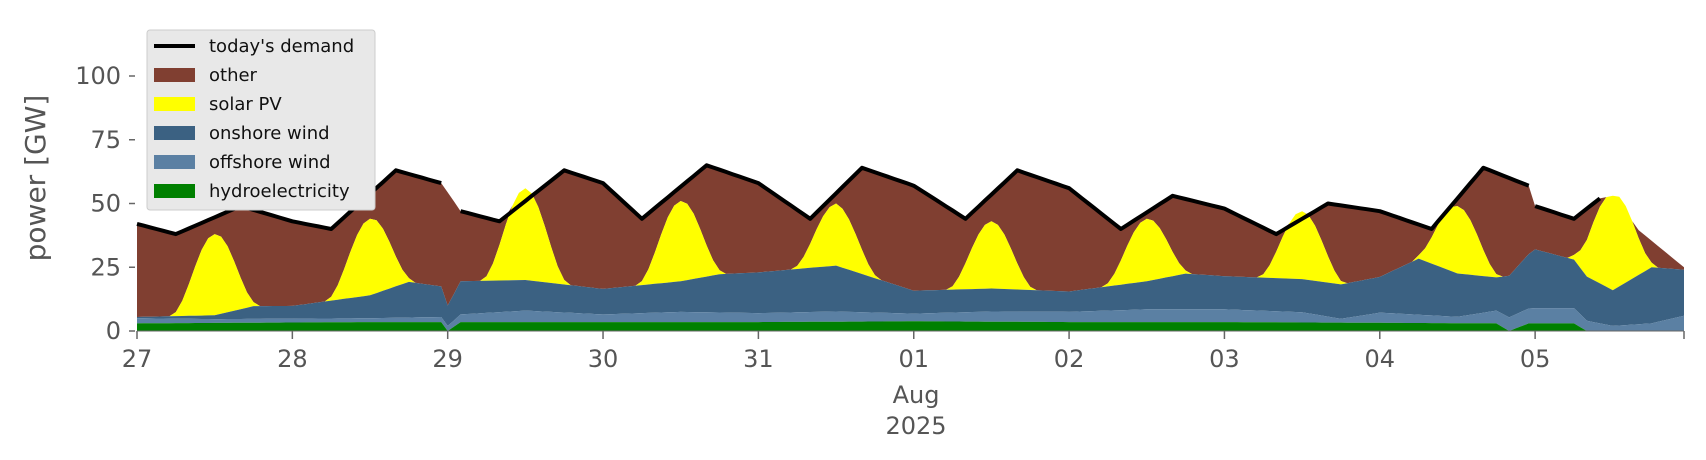 The height and width of the screenshot is (460, 1706). I want to click on legend-label-solar-pv: solar PV, so click(245, 104).